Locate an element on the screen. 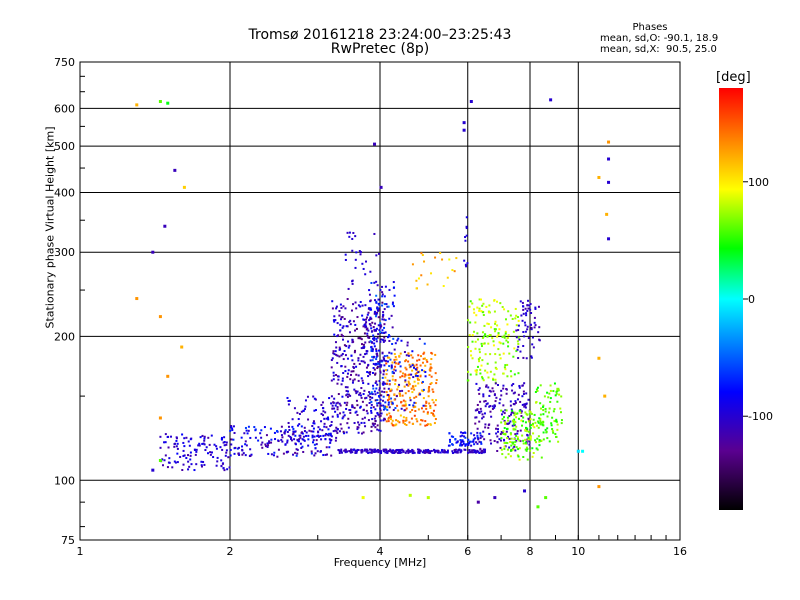 This screenshot has width=800, height=600. colorbar is located at coordinates (731, 299).